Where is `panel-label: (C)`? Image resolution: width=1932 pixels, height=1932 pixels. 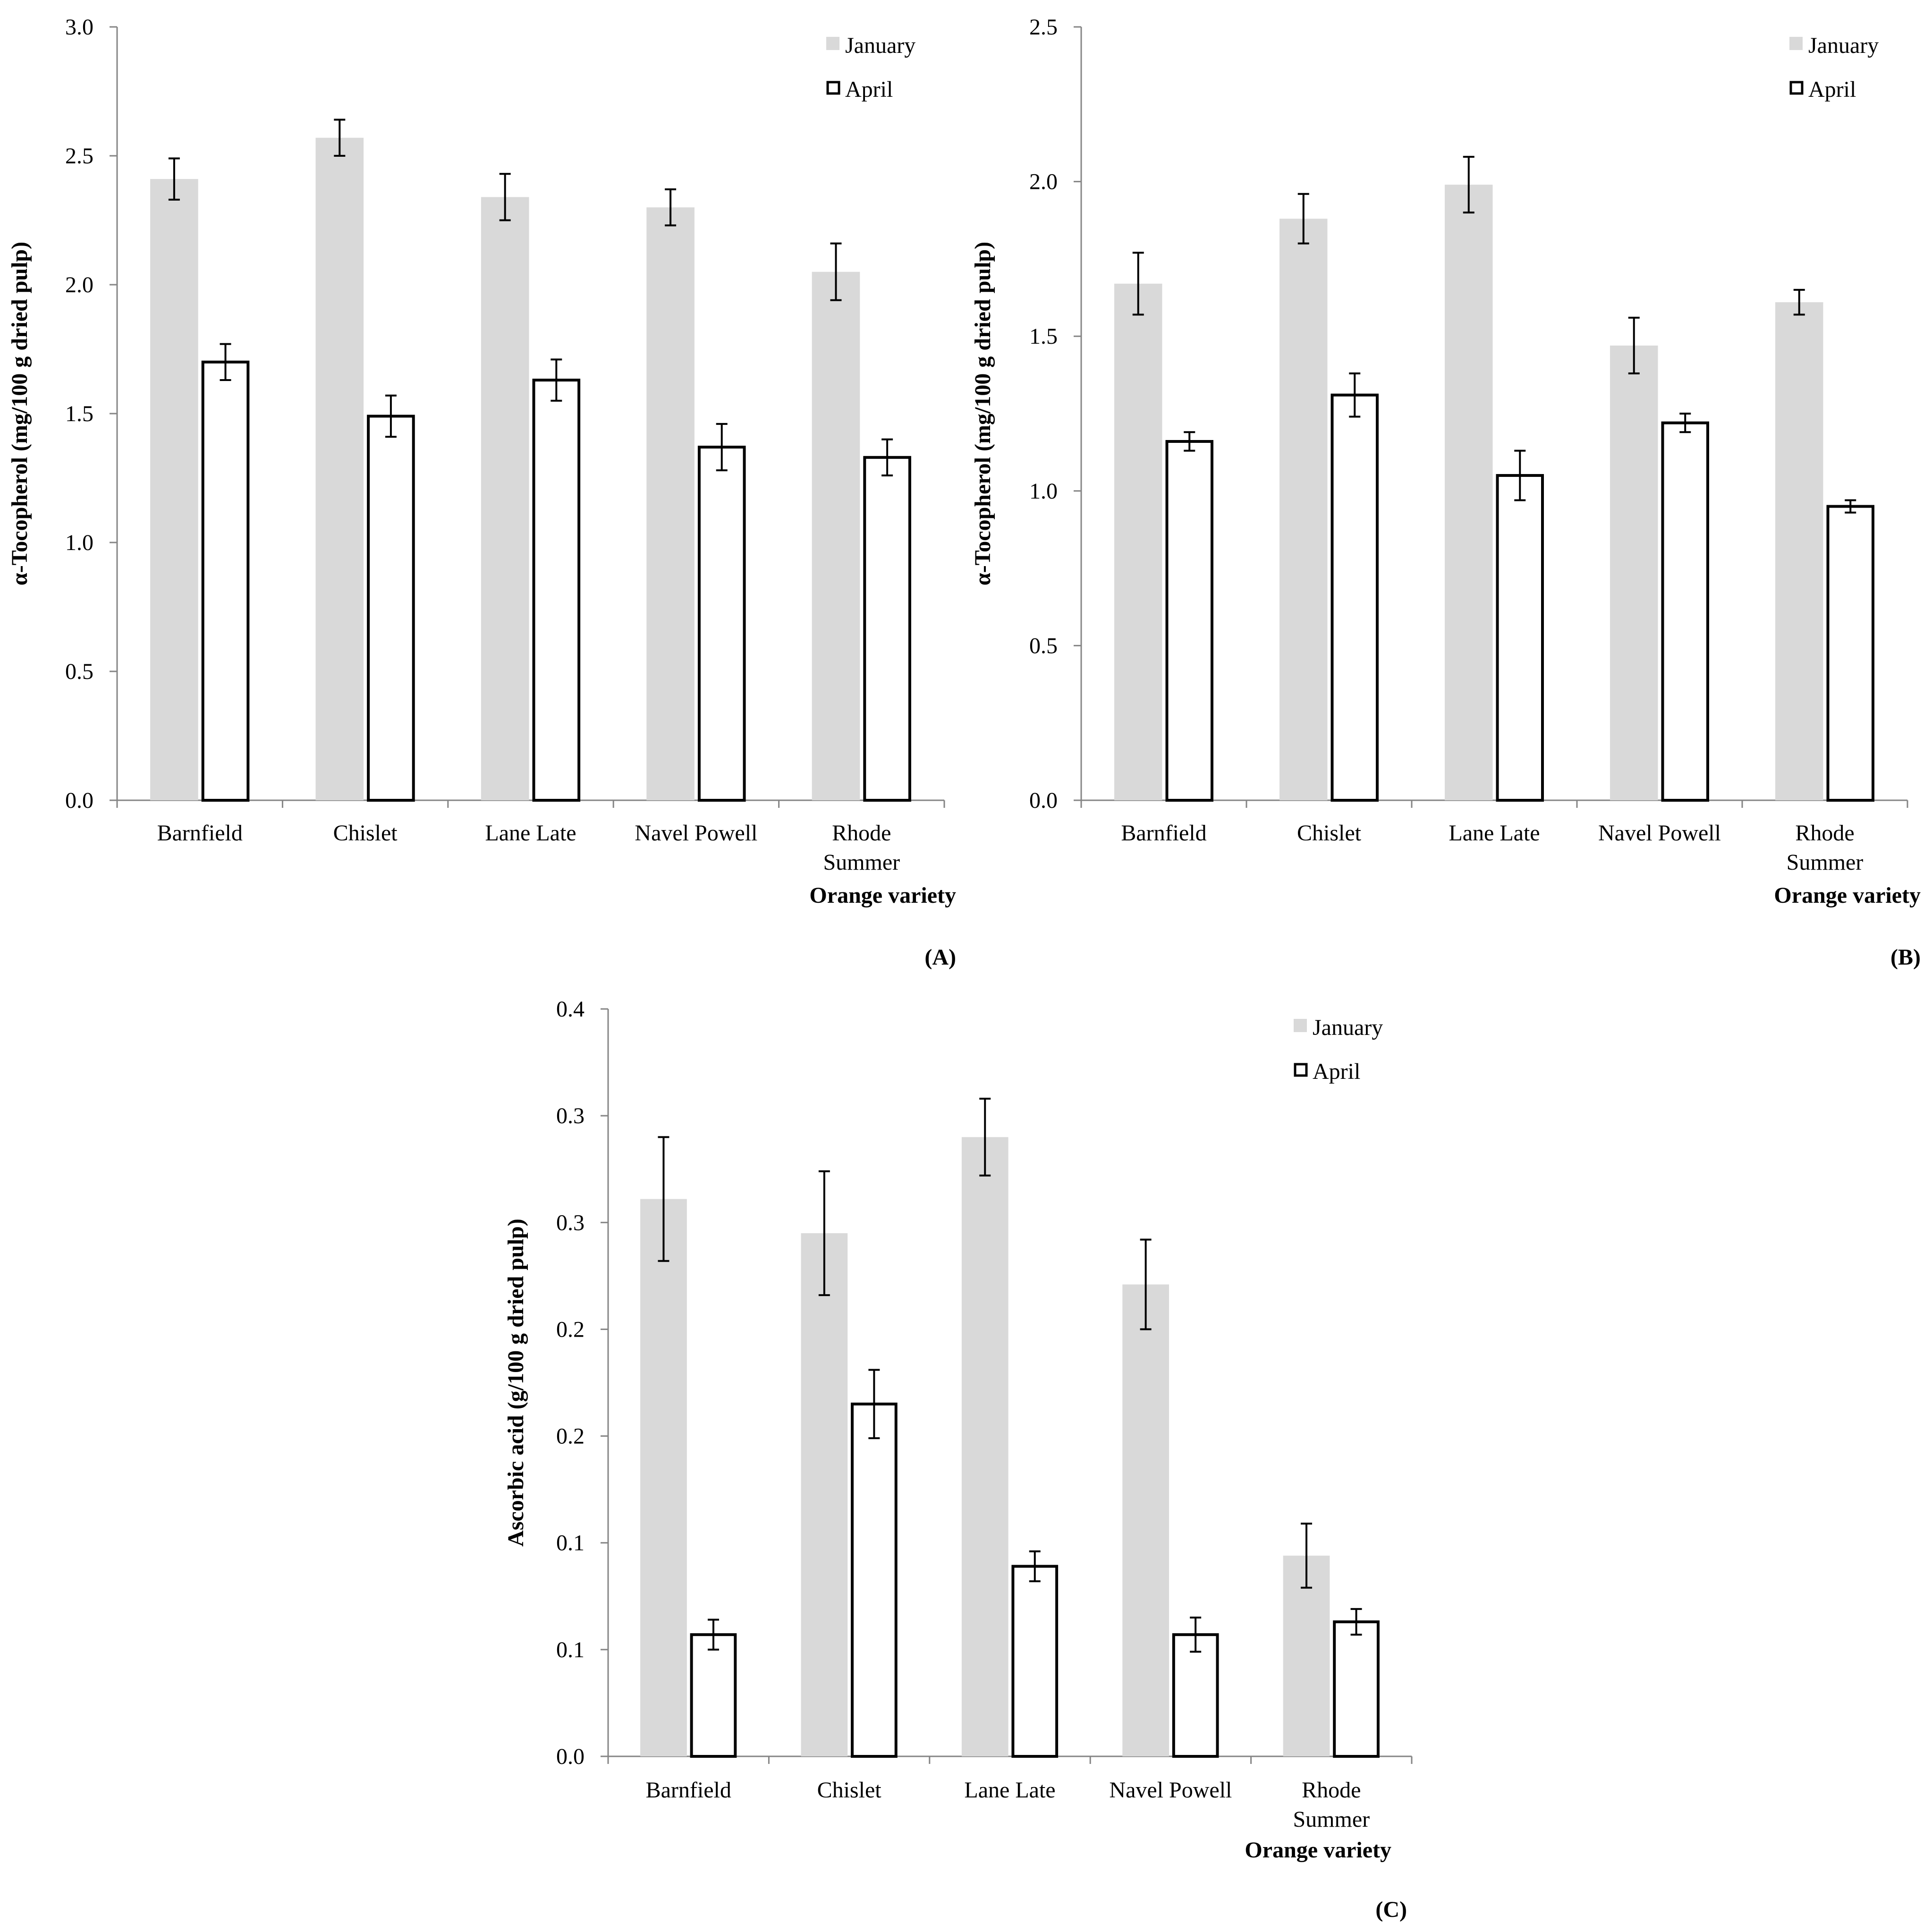
panel-label: (C) is located at coordinates (1391, 1909).